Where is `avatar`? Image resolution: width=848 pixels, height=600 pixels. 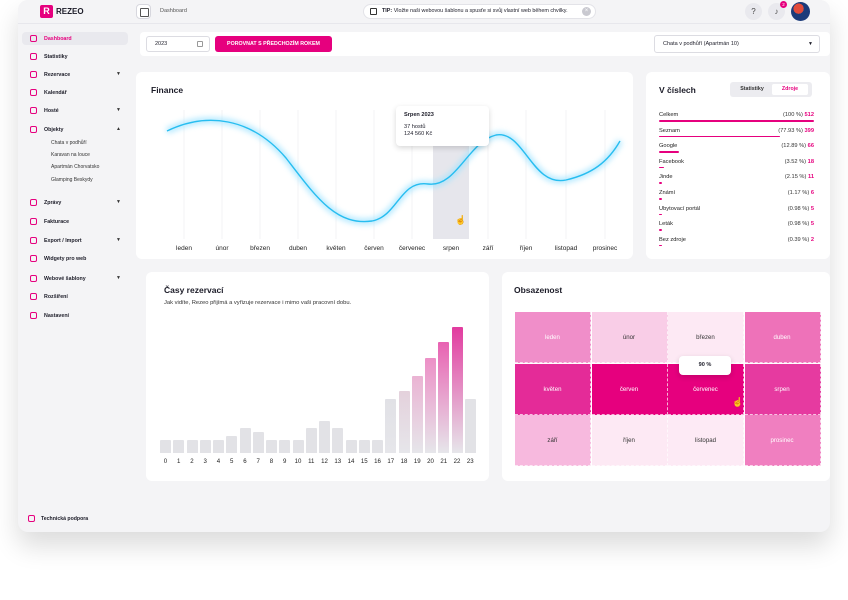 avatar is located at coordinates (800, 11).